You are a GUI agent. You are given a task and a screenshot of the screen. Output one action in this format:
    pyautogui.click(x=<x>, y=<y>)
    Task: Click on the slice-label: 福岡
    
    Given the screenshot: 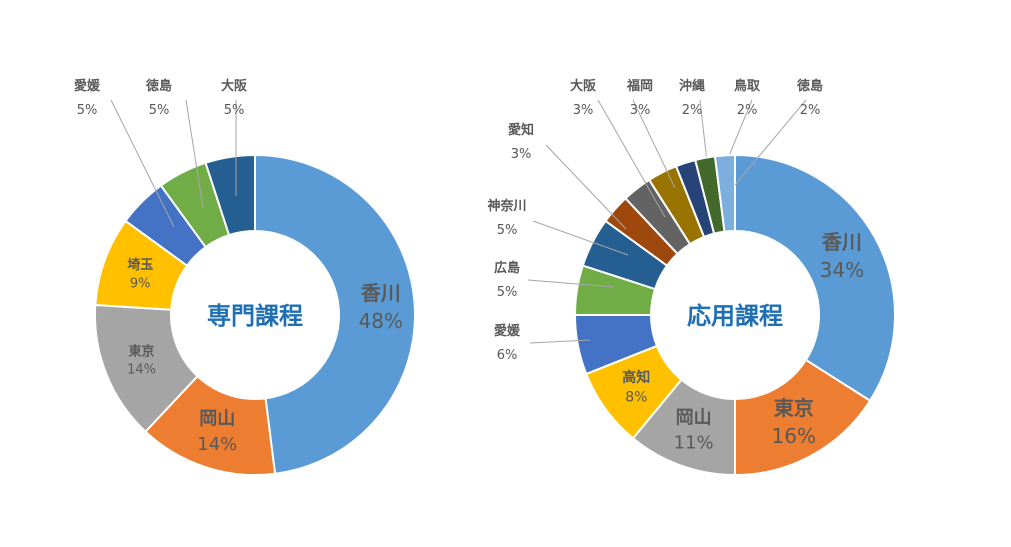 What is the action you would take?
    pyautogui.click(x=639, y=86)
    